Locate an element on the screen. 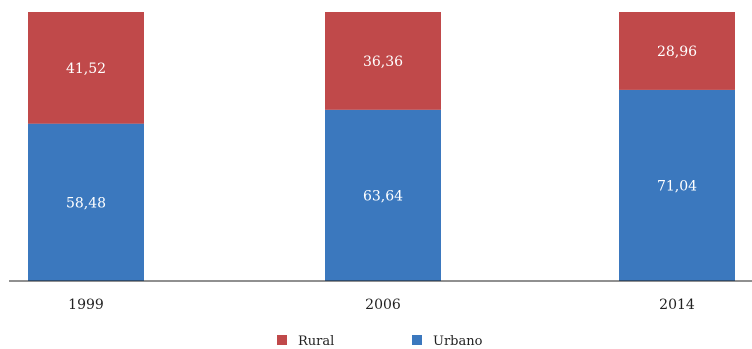 The image size is (752, 349). x-tick-labels: 1999 2006 2014 is located at coordinates (381, 305).